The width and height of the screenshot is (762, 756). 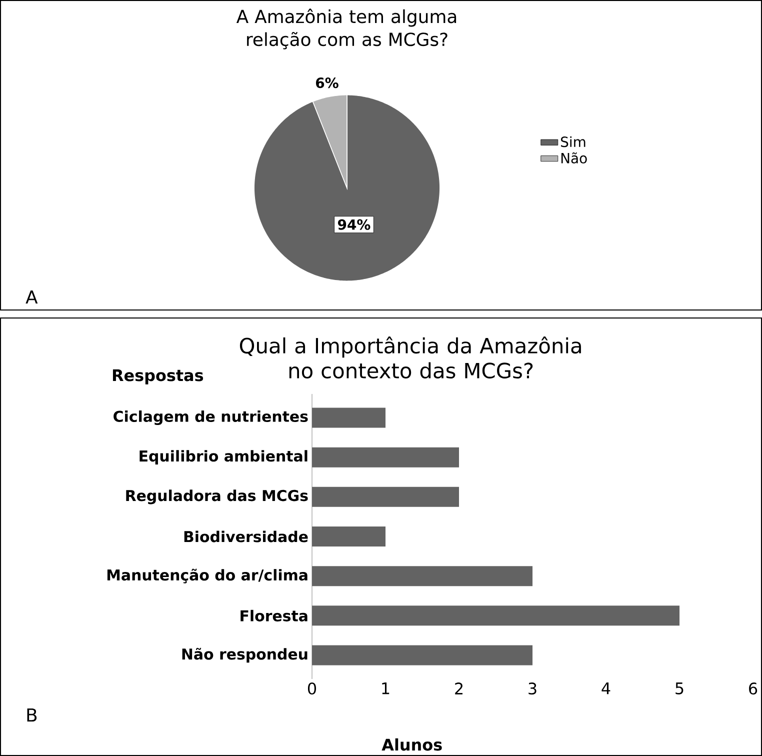 What do you see at coordinates (458, 688) in the screenshot?
I see `x-tick-label: 2` at bounding box center [458, 688].